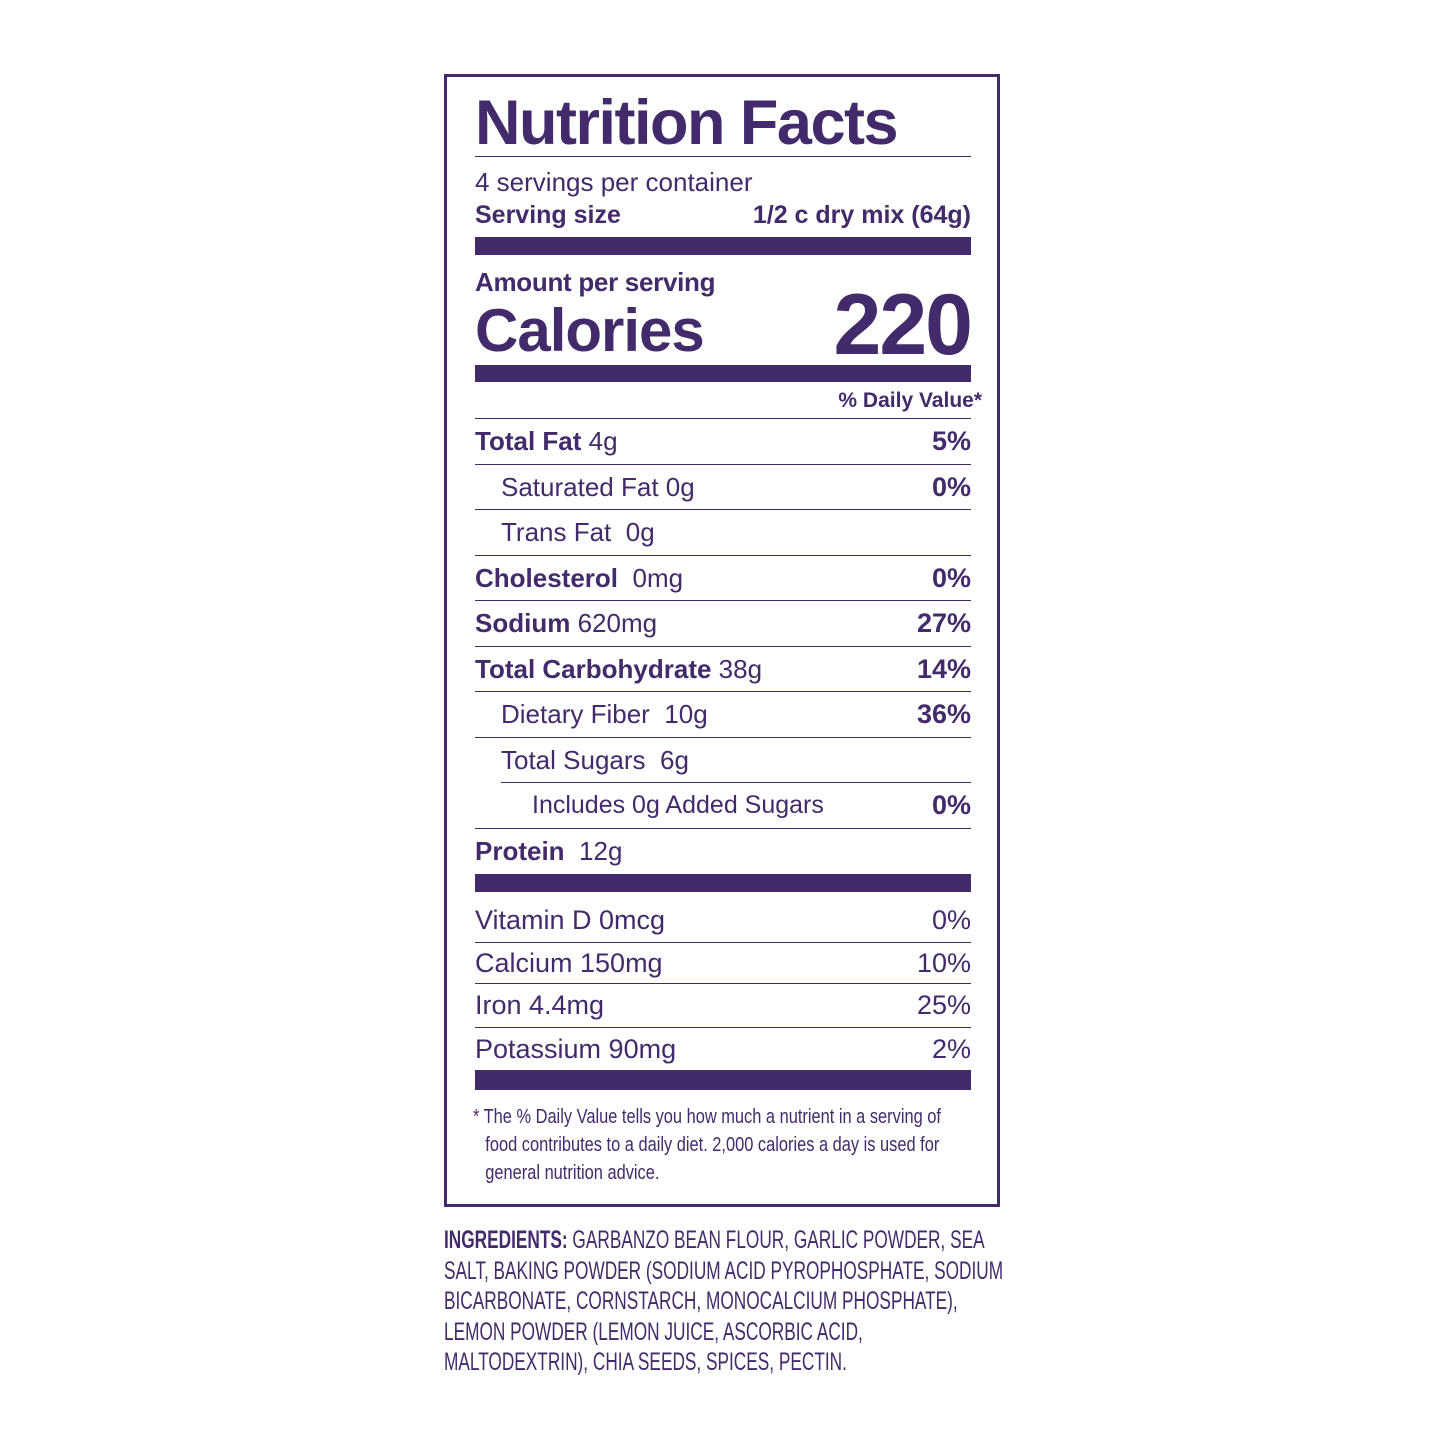 The width and height of the screenshot is (1445, 1445). I want to click on nutrient-name: Sodium, so click(523, 623).